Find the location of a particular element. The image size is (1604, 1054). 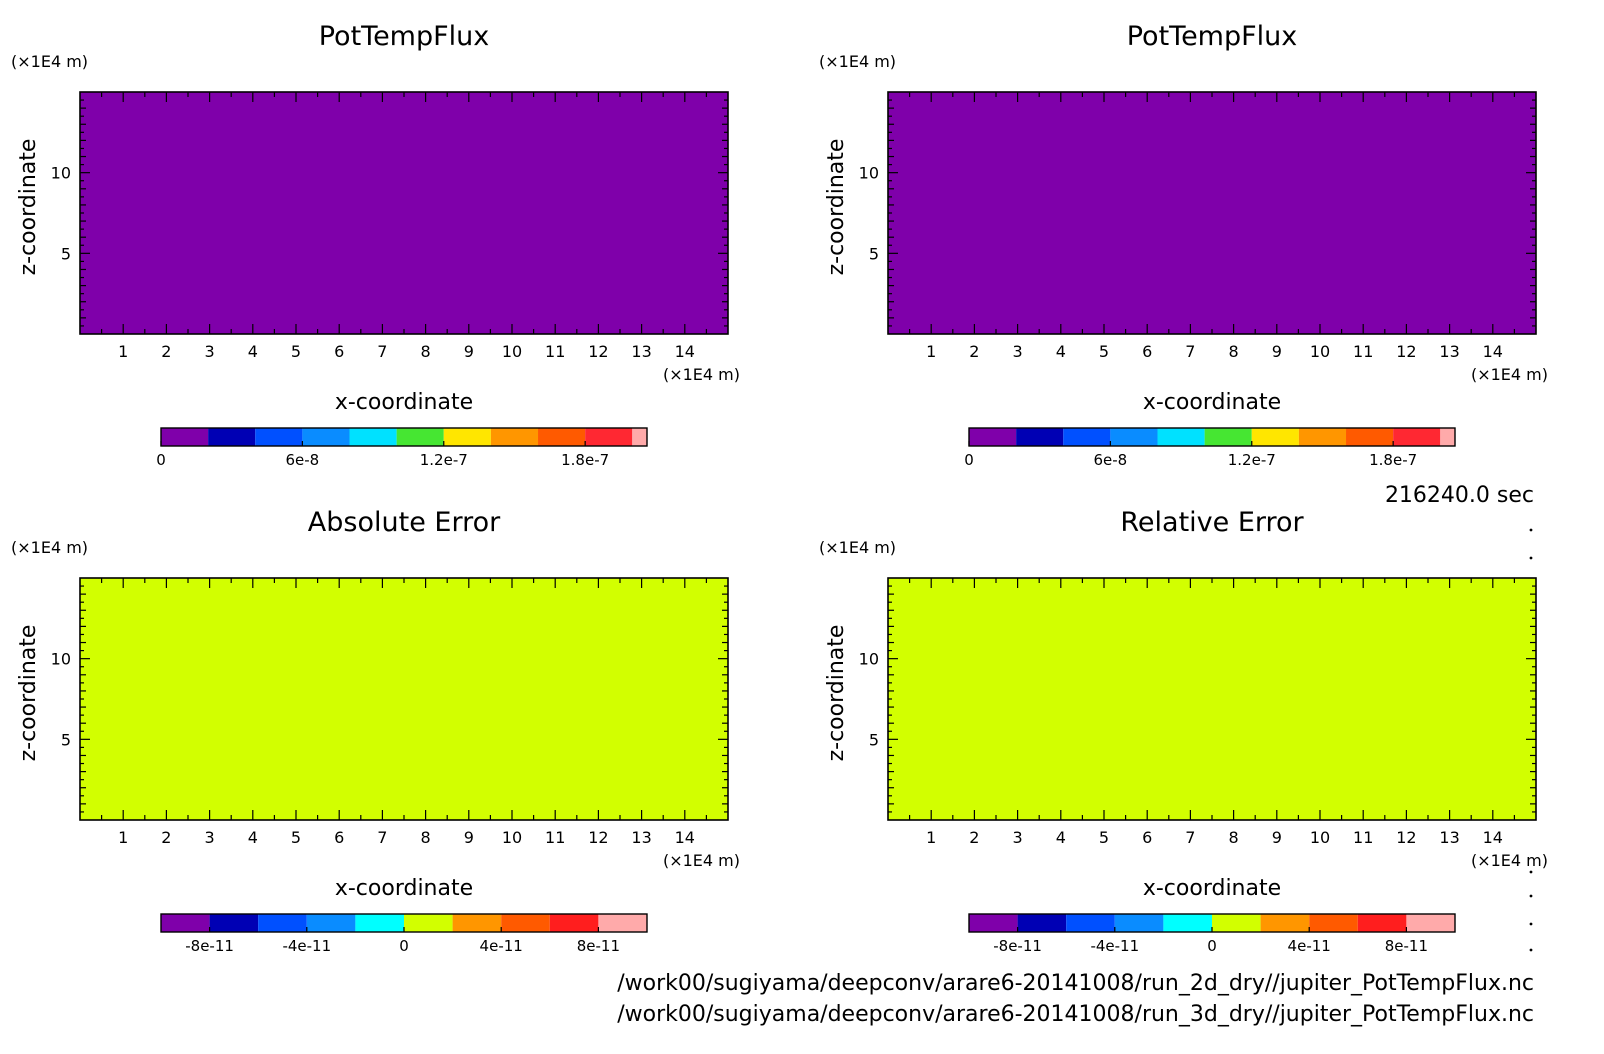

colorbar: -8e-11 -4e-11 0 4e-11 8e-11 is located at coordinates (1212, 934).